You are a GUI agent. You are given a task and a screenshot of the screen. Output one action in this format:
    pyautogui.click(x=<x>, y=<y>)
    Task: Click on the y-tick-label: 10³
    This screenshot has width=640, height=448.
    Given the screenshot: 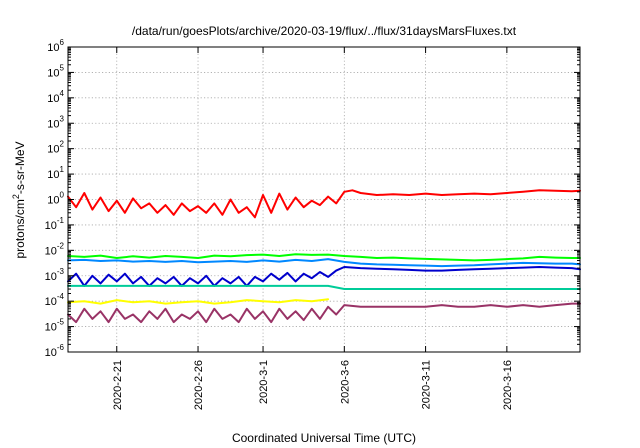 What is the action you would take?
    pyautogui.click(x=55, y=122)
    